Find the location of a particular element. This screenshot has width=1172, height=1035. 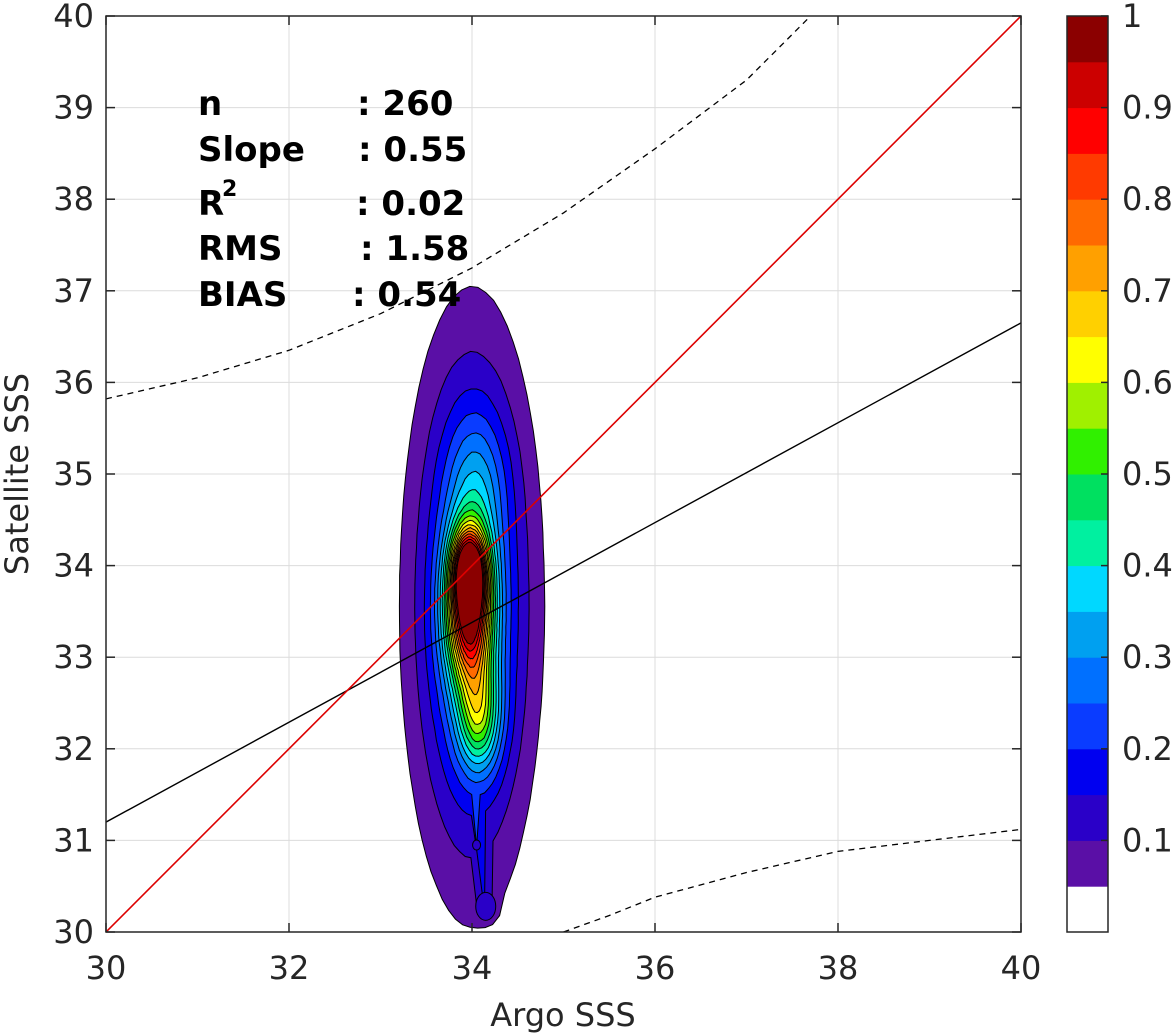

stat-r2-label: R is located at coordinates (211, 204).